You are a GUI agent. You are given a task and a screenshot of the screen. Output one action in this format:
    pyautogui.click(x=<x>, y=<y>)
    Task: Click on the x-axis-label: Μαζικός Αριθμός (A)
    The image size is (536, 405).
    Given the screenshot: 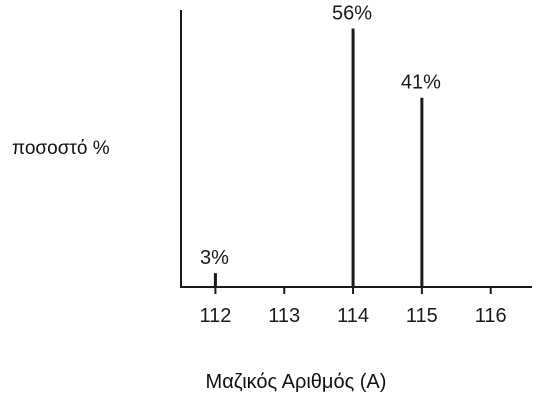 What is the action you would take?
    pyautogui.click(x=296, y=382)
    